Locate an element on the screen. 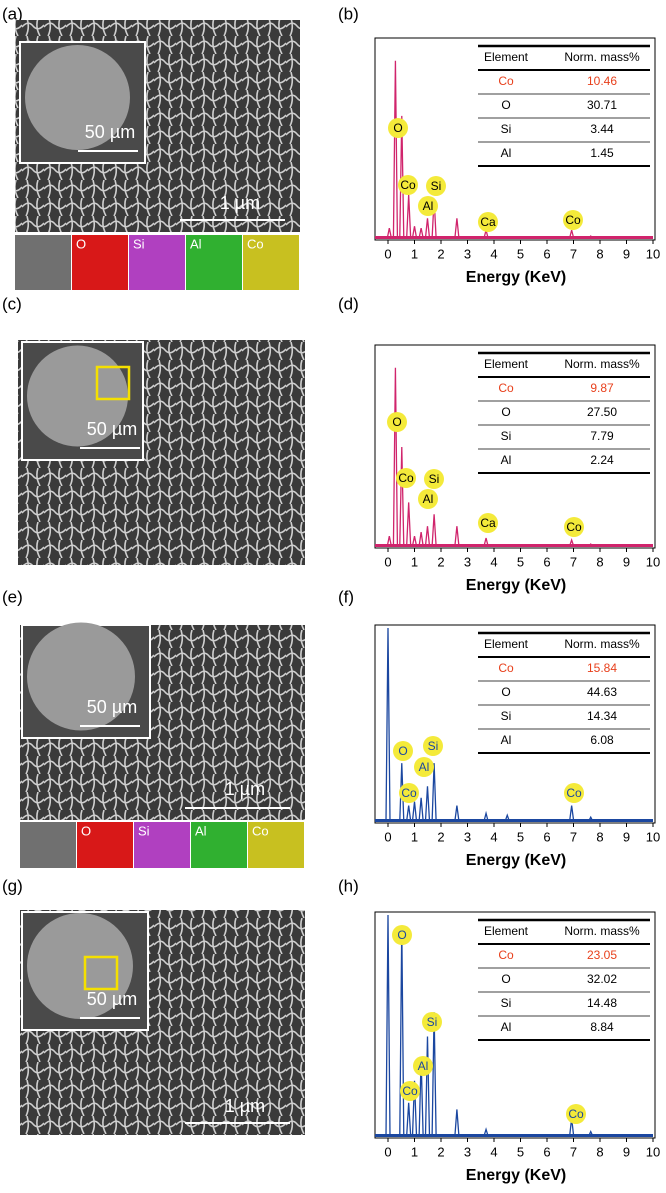  x-tick-label: 6 is located at coordinates (546, 836).